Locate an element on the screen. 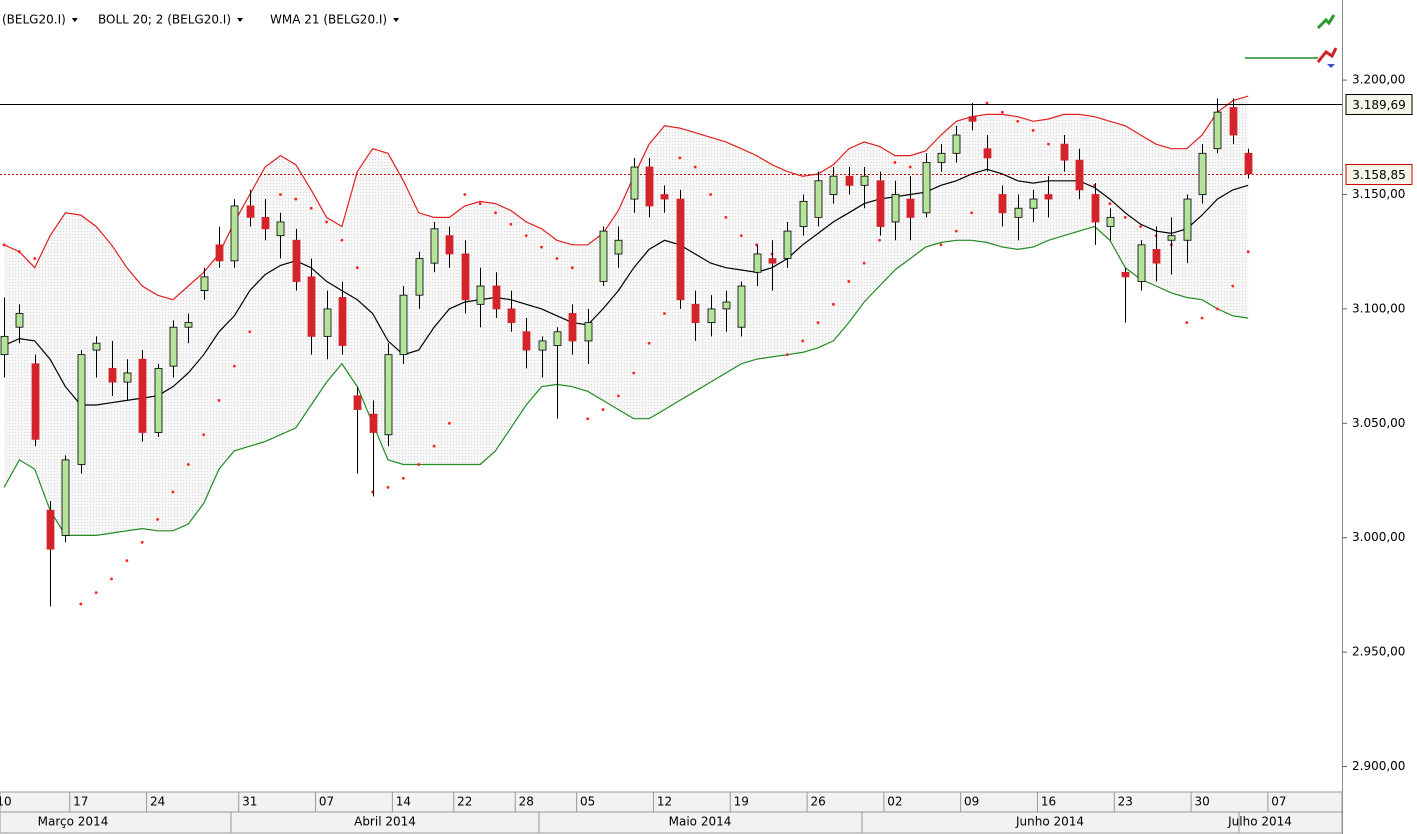  month-label: Março 2014 is located at coordinates (73, 822).